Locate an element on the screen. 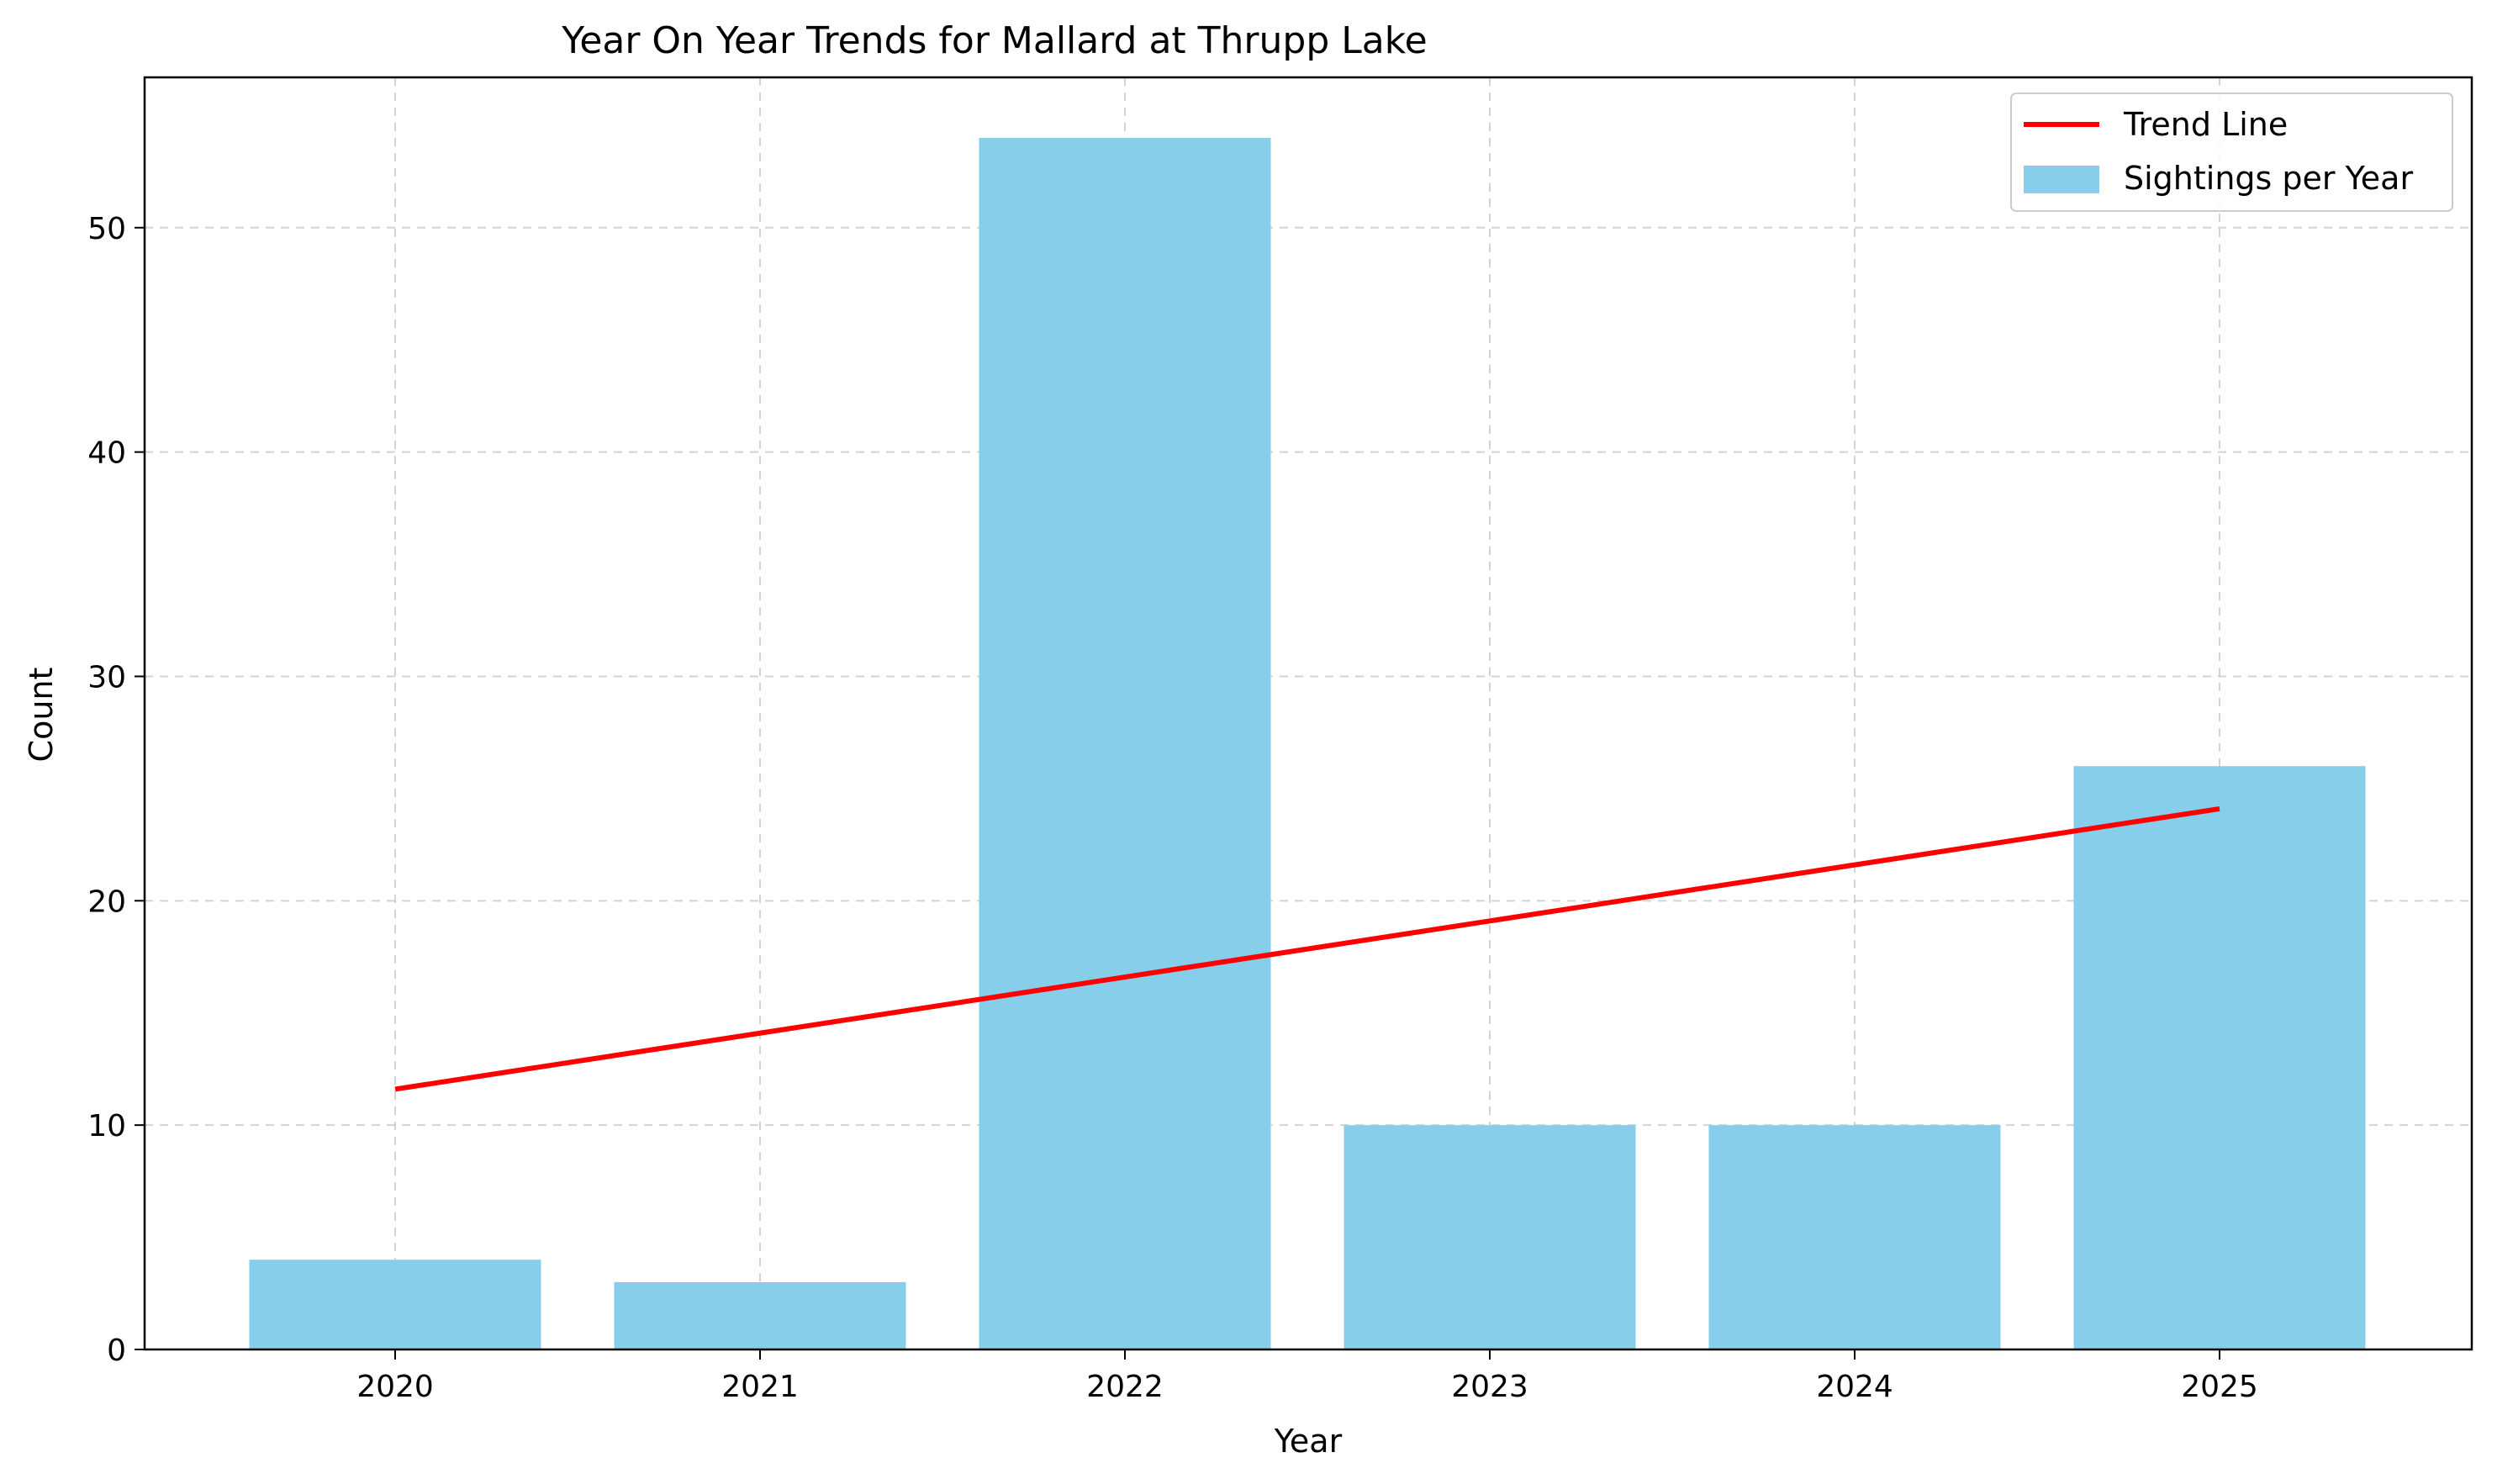 This screenshot has height=1484, width=2497. y-tick-label: 20 is located at coordinates (106, 902).